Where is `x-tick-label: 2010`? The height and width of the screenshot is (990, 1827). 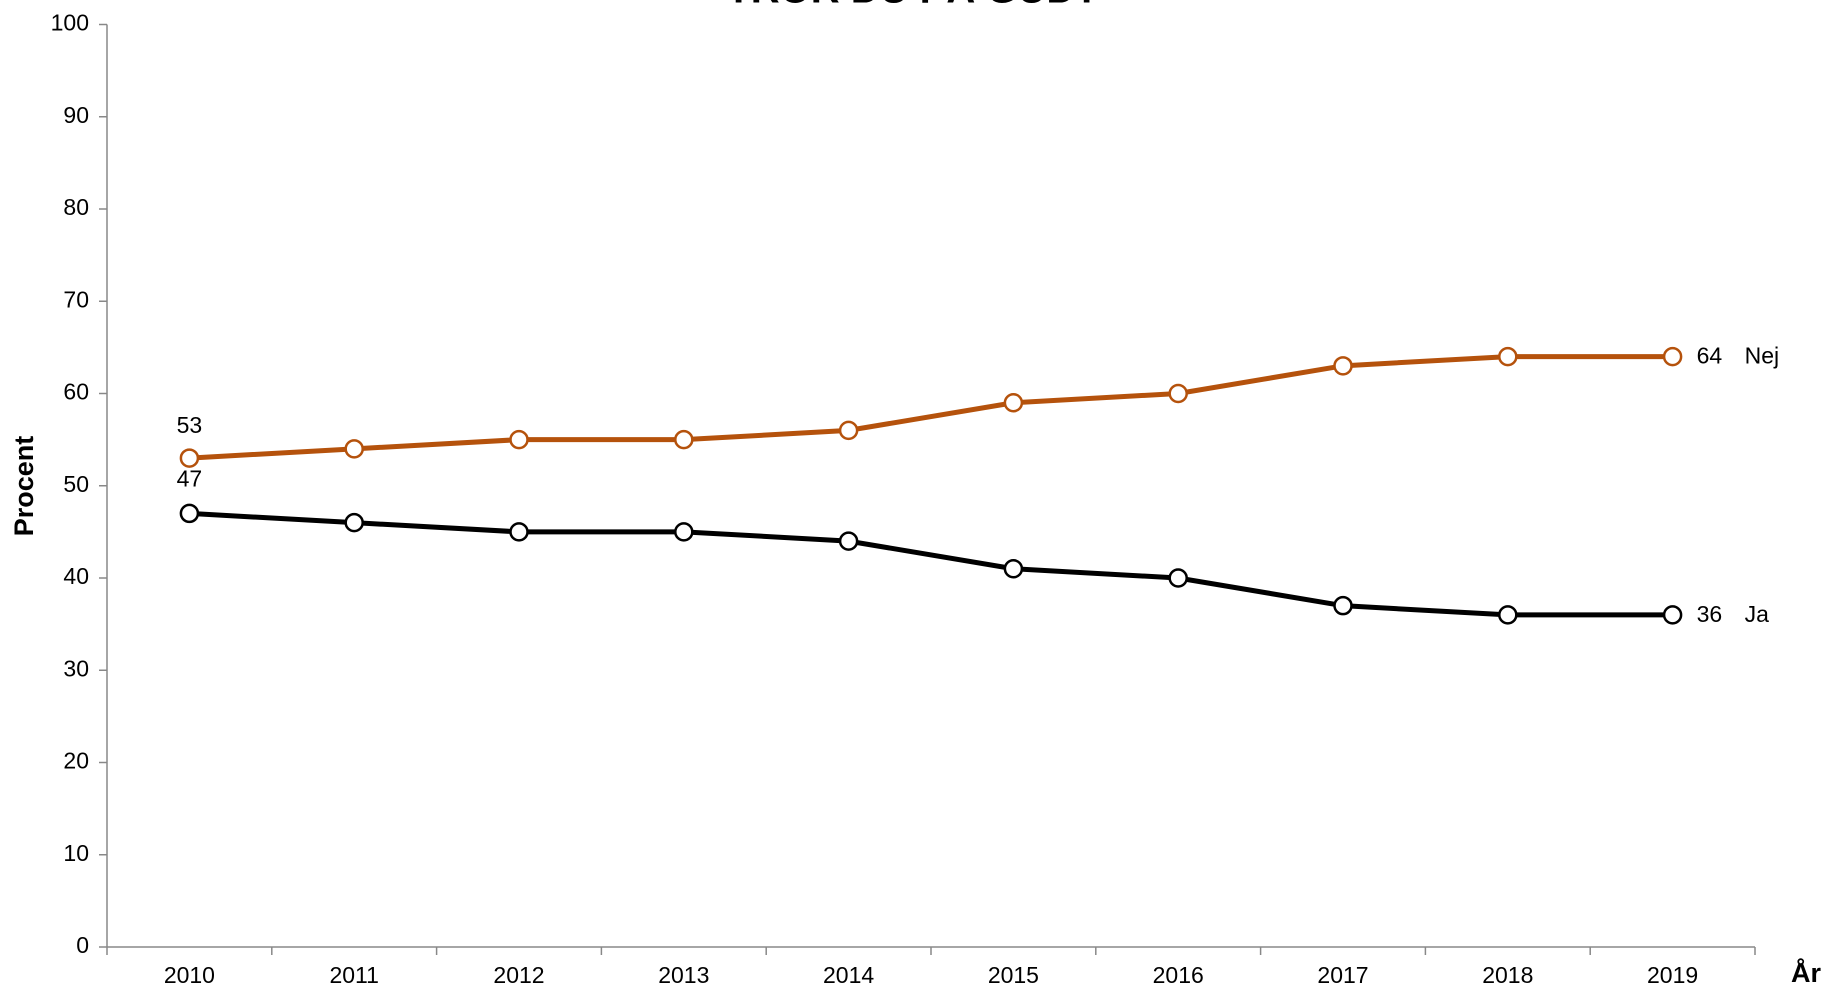 x-tick-label: 2010 is located at coordinates (189, 975).